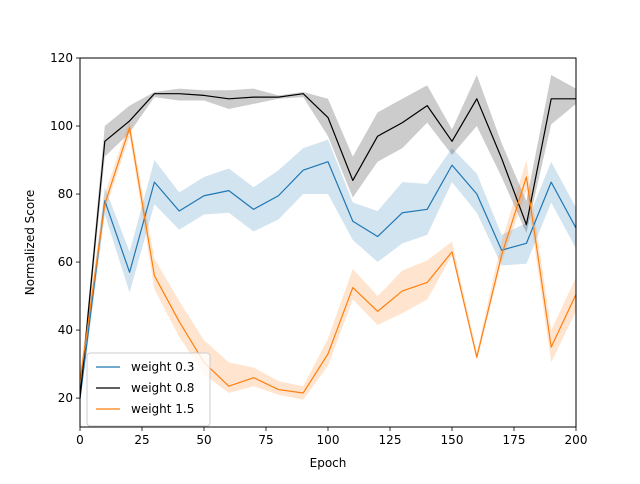 The width and height of the screenshot is (640, 484). Describe the element at coordinates (328, 463) in the screenshot. I see `x-axis-label: Epoch` at that location.